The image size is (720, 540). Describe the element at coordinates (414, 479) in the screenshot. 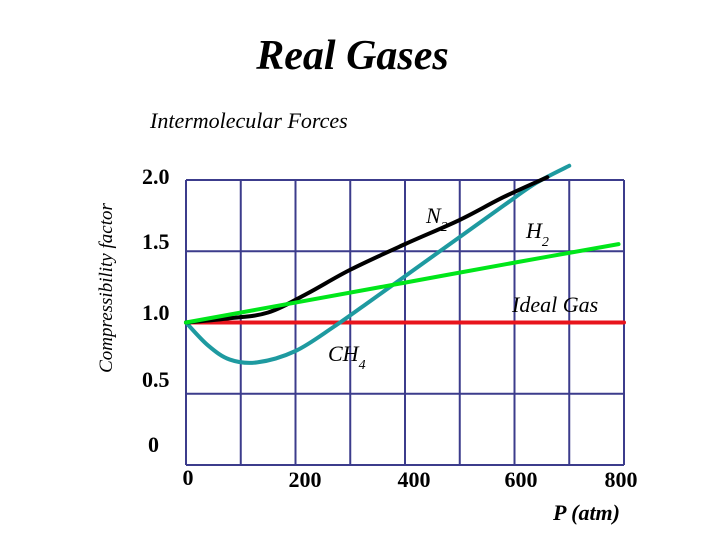

I see `x-tick-label: 400` at that location.